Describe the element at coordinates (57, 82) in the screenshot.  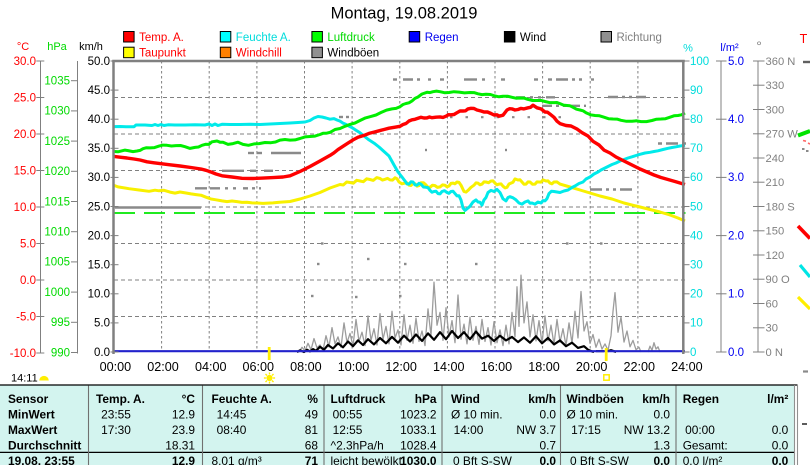
I see `svg-text: 1035` at that location.